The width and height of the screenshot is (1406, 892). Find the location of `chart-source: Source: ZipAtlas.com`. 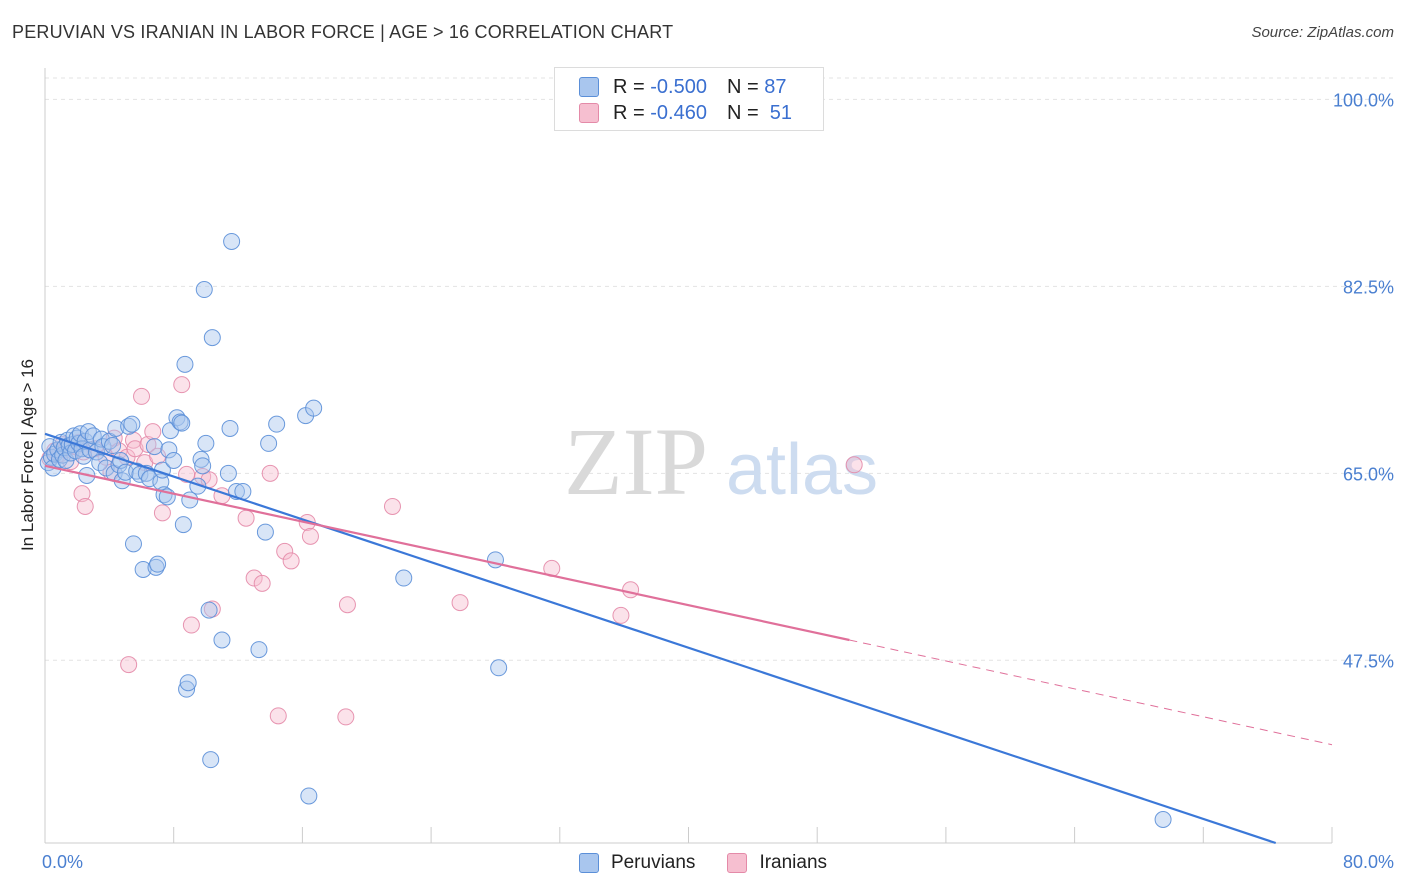

chart-source: Source: ZipAtlas.com is located at coordinates (1322, 32).